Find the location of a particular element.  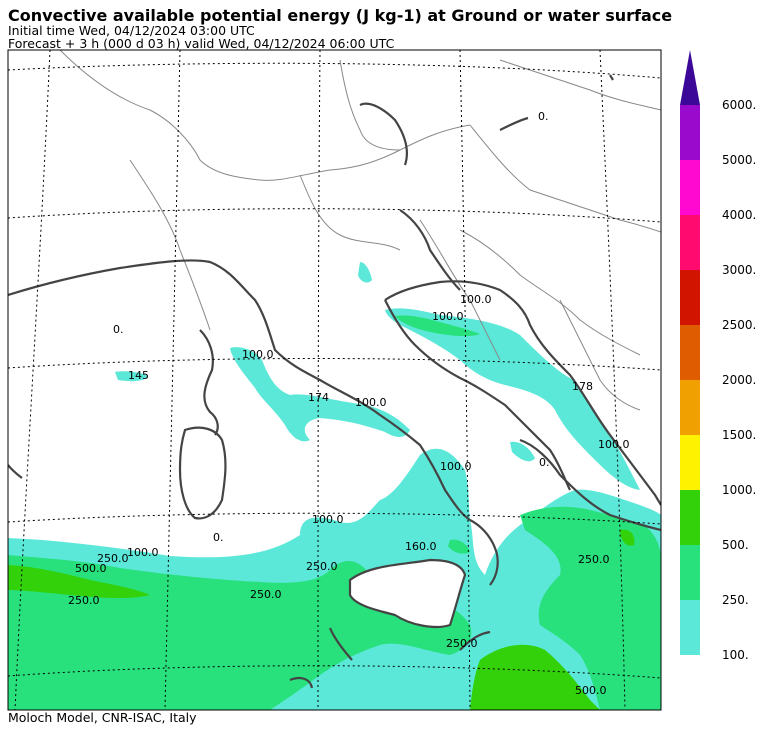

colorbar-arrow is located at coordinates (690, 77).